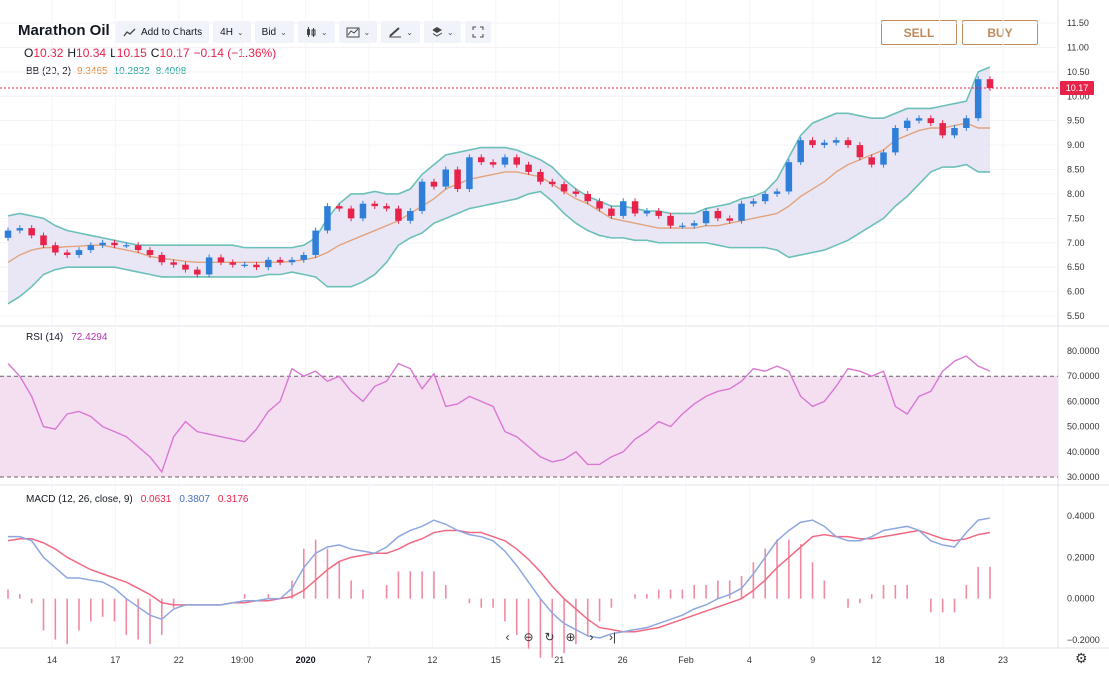  What do you see at coordinates (311, 32) in the screenshot?
I see `candles-icon` at bounding box center [311, 32].